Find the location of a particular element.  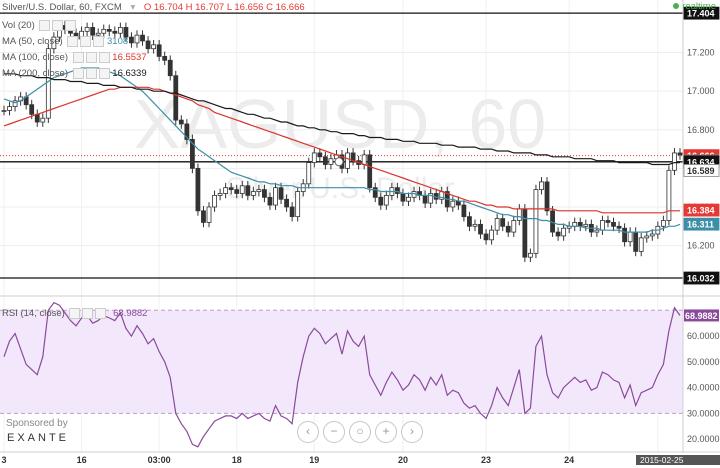

legend-ma100-value: 16.5537 is located at coordinates (129, 58).